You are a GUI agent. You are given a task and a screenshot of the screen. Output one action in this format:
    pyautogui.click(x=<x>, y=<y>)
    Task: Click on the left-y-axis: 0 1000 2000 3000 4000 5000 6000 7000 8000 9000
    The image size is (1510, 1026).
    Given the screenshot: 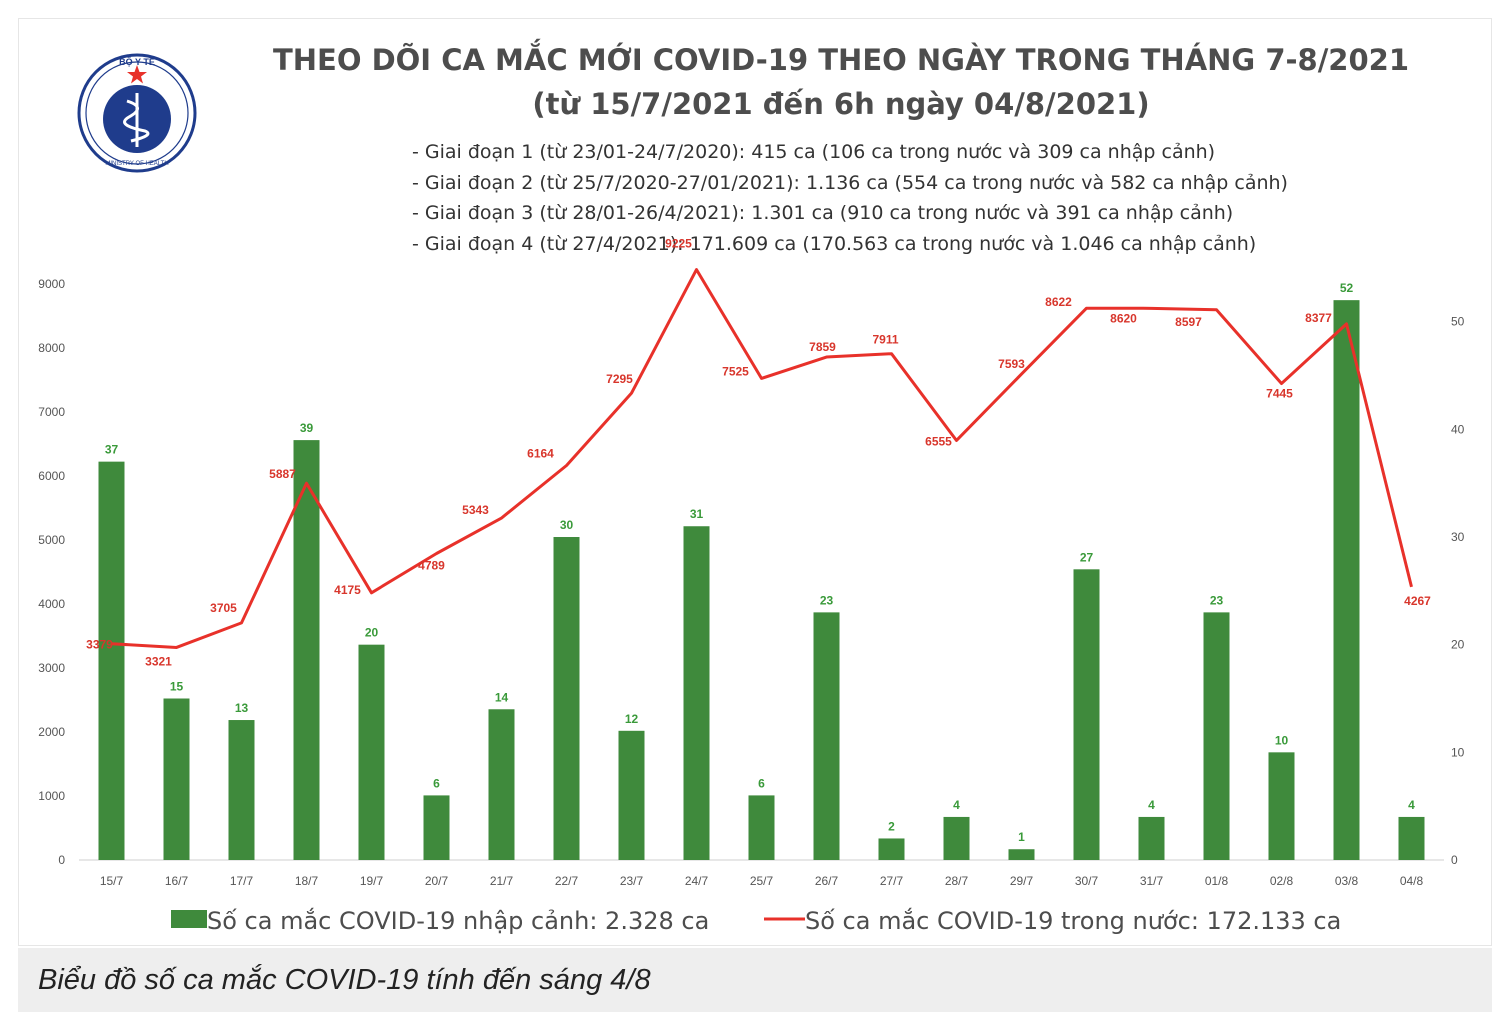 What is the action you would take?
    pyautogui.click(x=51, y=572)
    